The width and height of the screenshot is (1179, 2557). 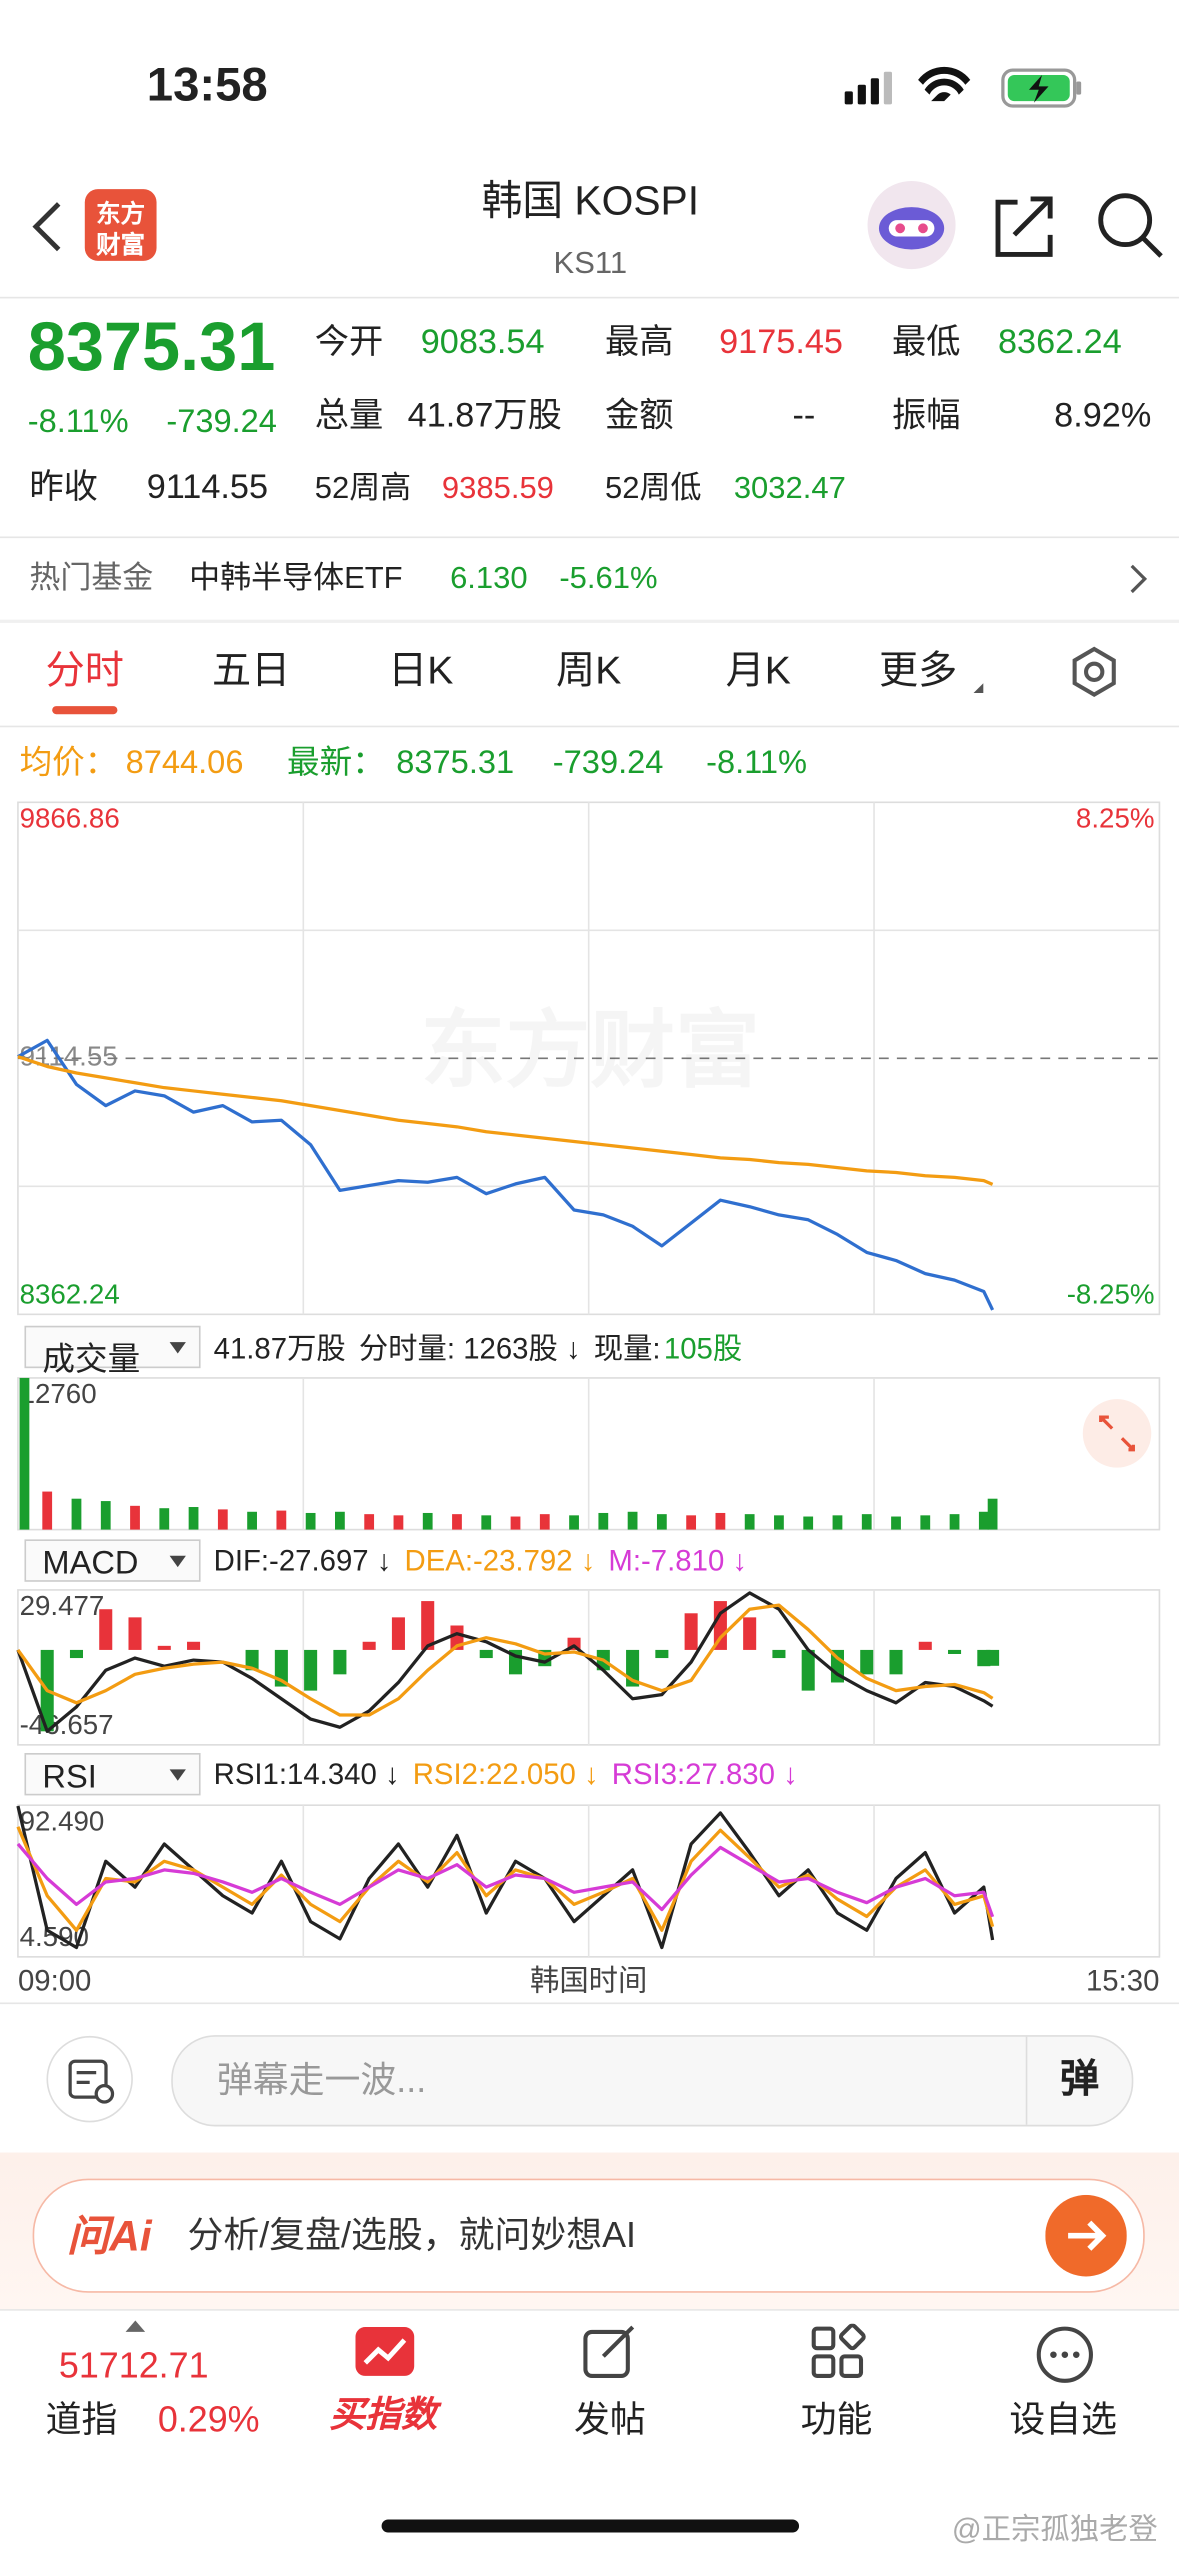 What do you see at coordinates (1063, 2419) in the screenshot?
I see `nav-item: 设自选` at bounding box center [1063, 2419].